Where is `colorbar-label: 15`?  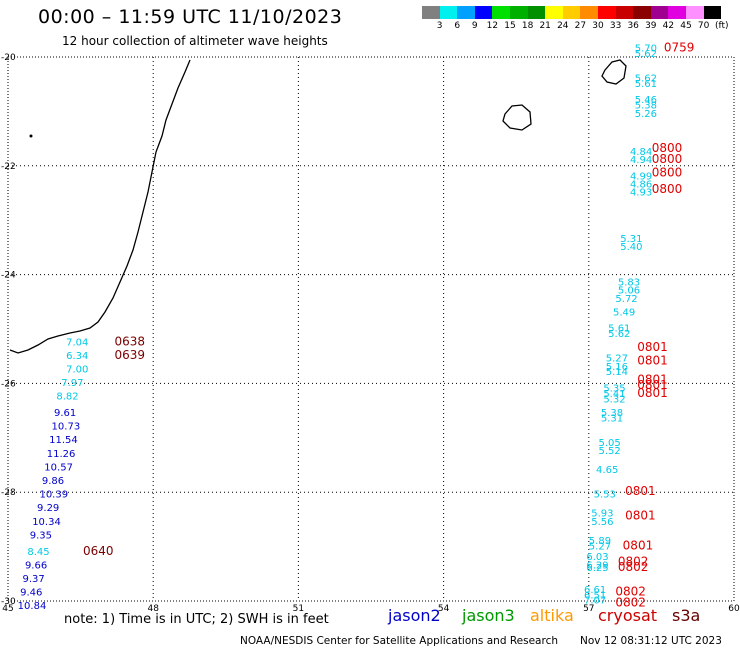
colorbar-label: 15 is located at coordinates (510, 26).